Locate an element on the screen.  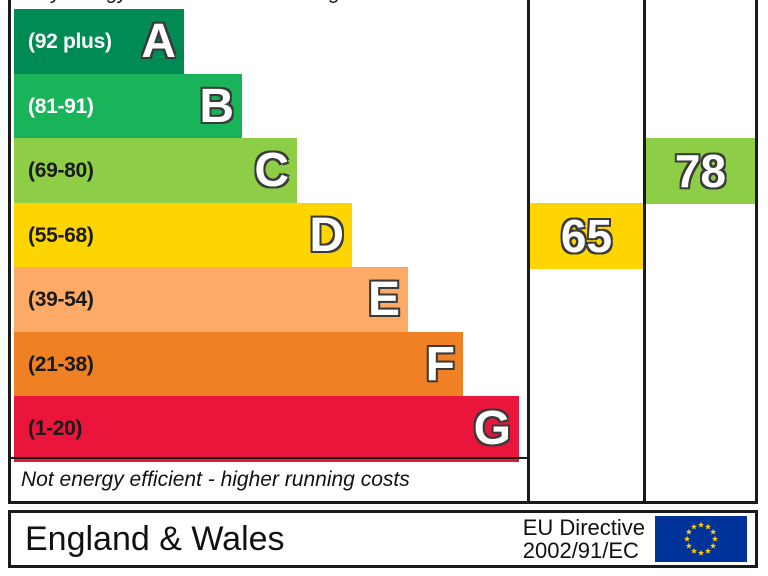
rating-band-row: (55-68) D is located at coordinates (183, 235).